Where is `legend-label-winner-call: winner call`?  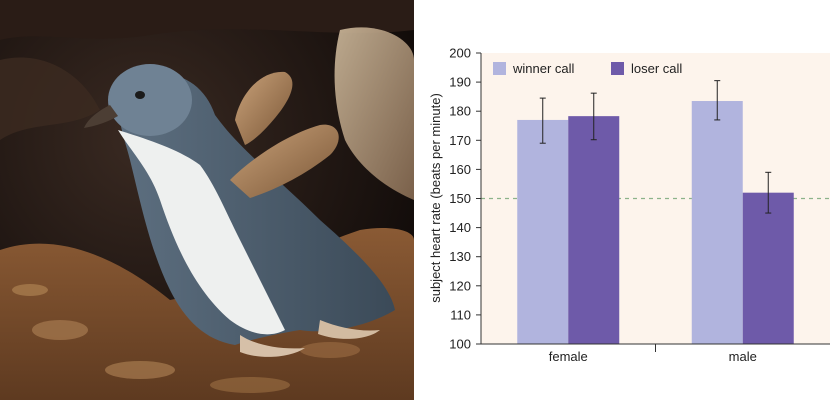 legend-label-winner-call: winner call is located at coordinates (543, 68).